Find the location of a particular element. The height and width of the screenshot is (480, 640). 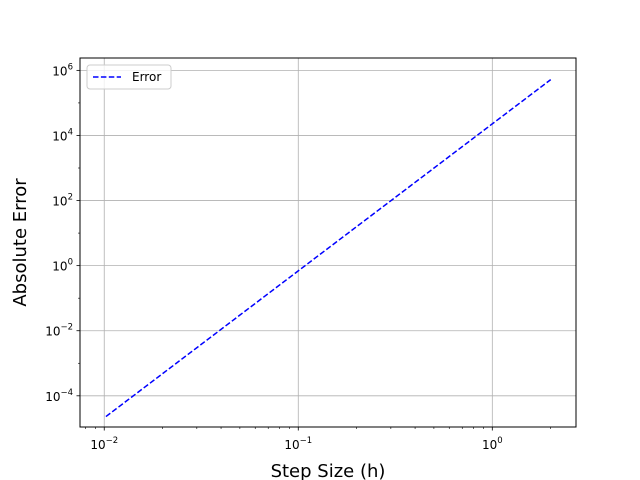

legend-label-error: Error is located at coordinates (146, 77).